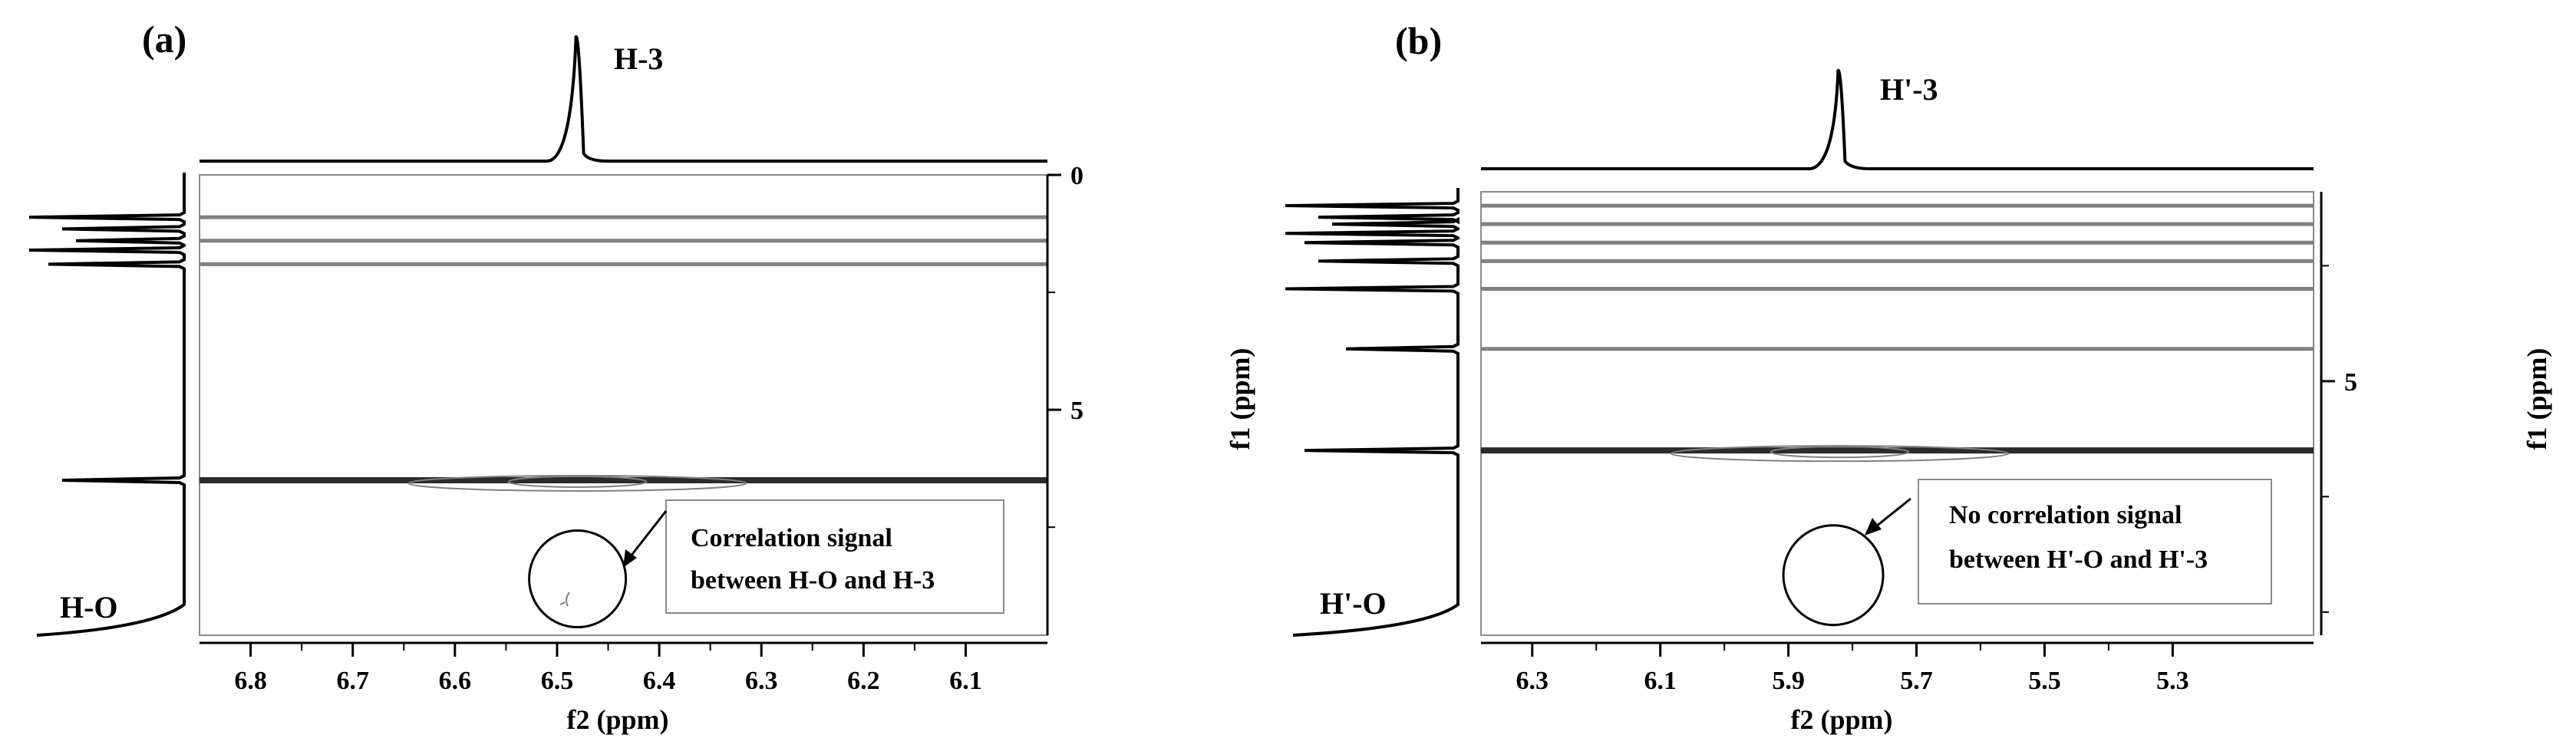 The width and height of the screenshot is (2576, 748). I want to click on panel-b-top-peak-label: H'-3, so click(1909, 89).